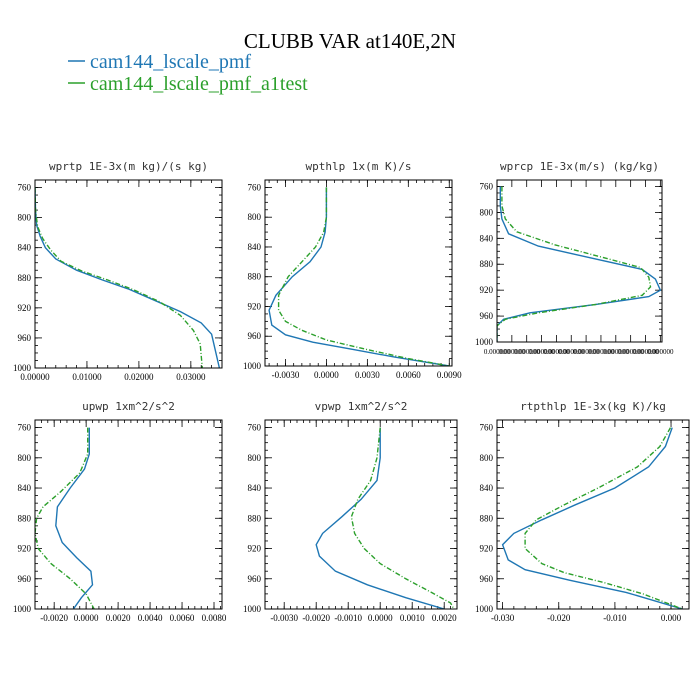 This screenshot has height=700, width=700. What do you see at coordinates (671, 618) in the screenshot?
I see `x-tick-label: 0.000` at bounding box center [671, 618].